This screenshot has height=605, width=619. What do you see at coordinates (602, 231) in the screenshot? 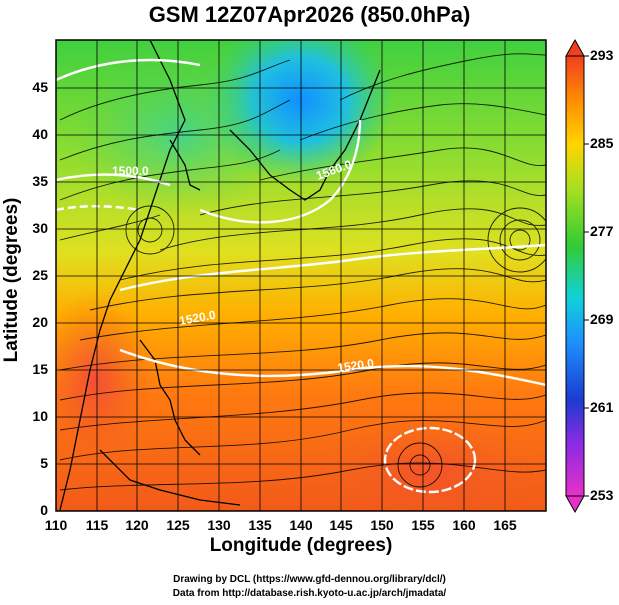
I see `colorbar-tick-label: 277` at bounding box center [602, 231].